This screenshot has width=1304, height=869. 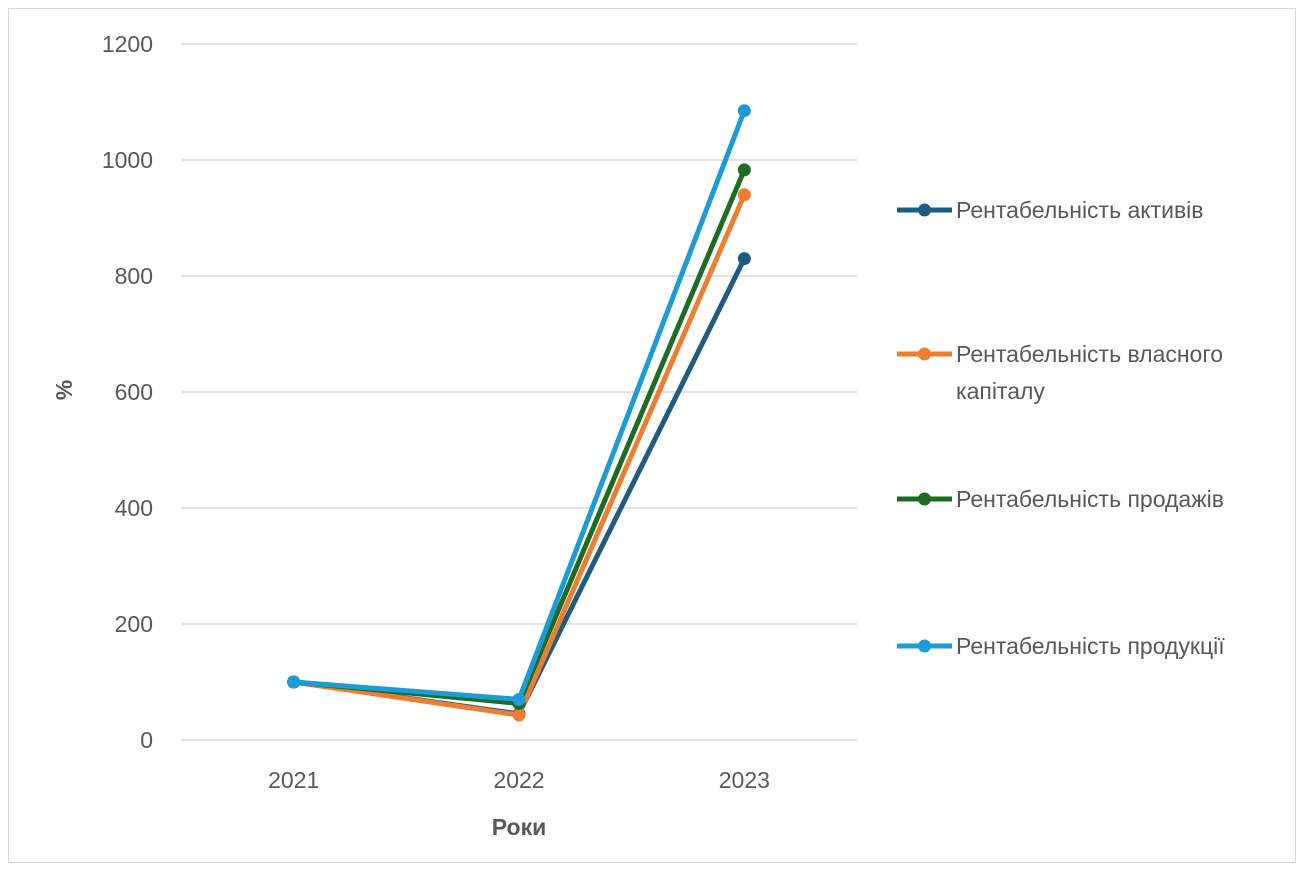 What do you see at coordinates (134, 624) in the screenshot?
I see `y-tick-label: 200` at bounding box center [134, 624].